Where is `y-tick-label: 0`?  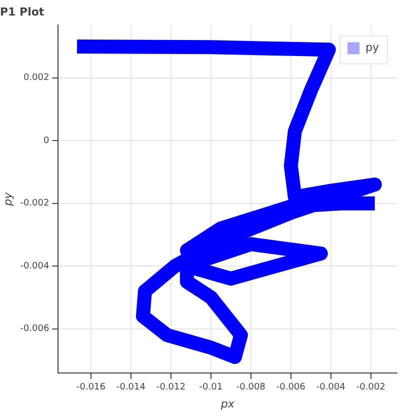 y-tick-label: 0 is located at coordinates (46, 141).